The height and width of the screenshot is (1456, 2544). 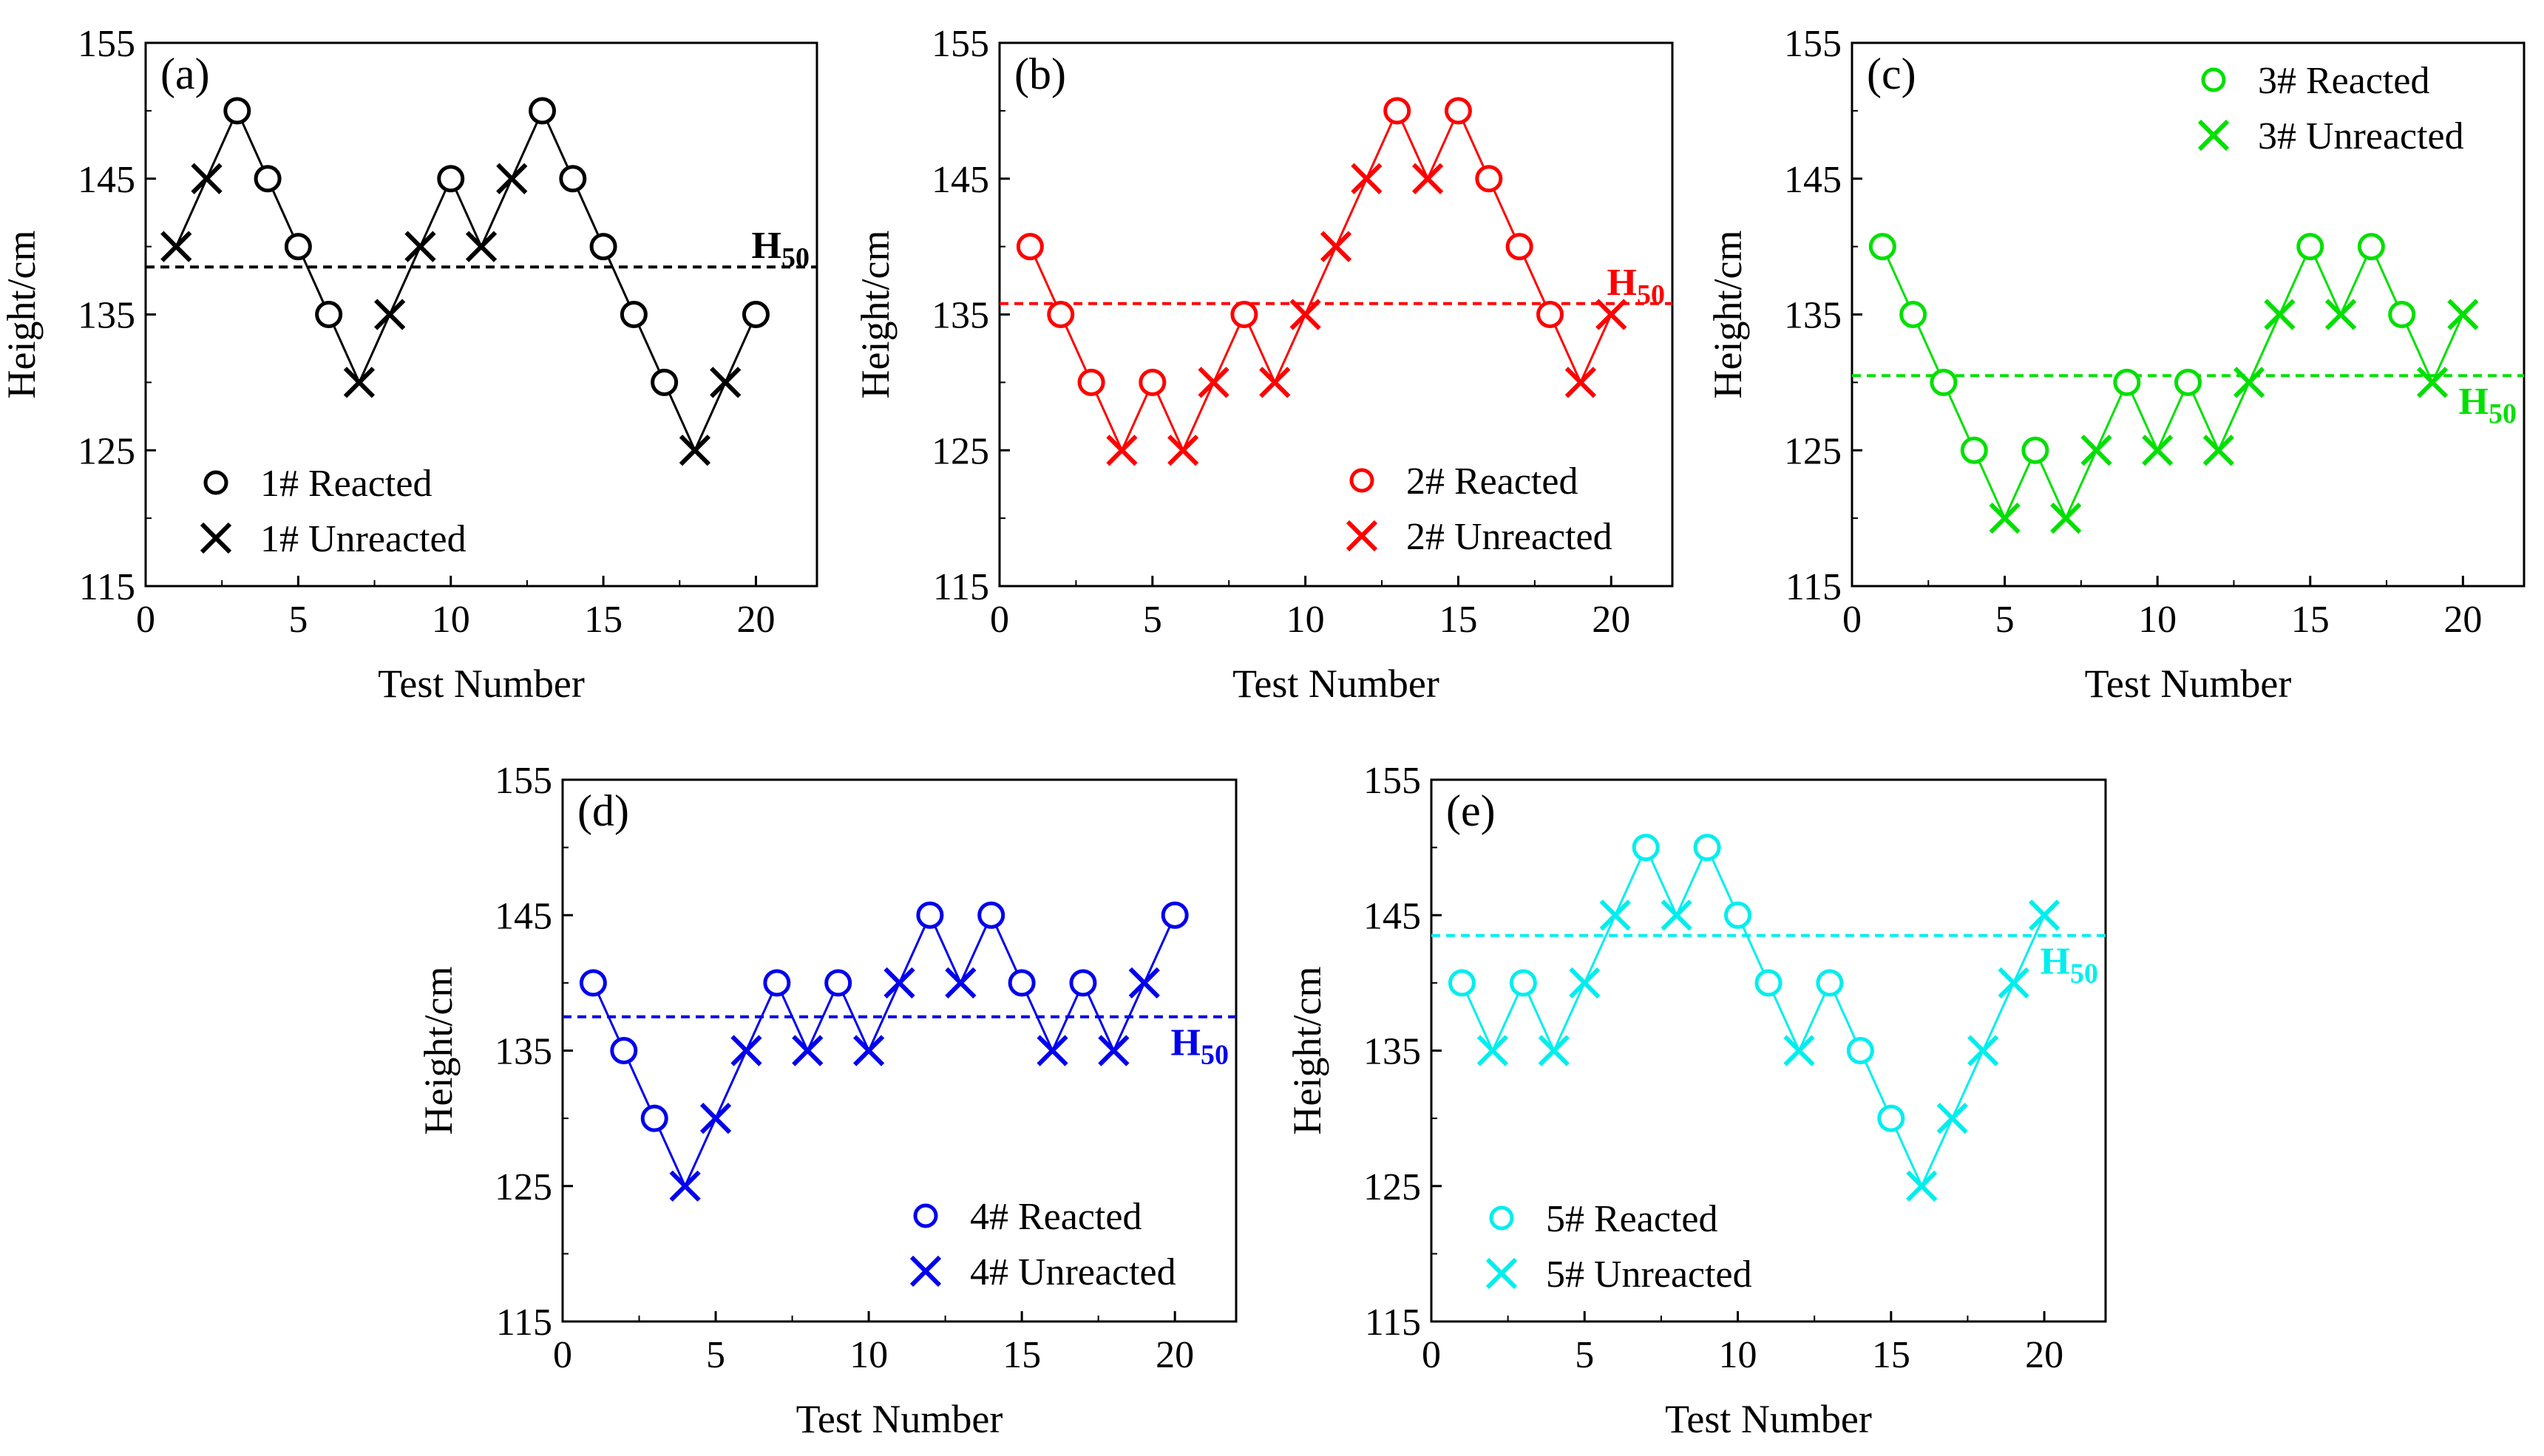 What do you see at coordinates (1492, 482) in the screenshot?
I see `legend-reacted-label: 2# Reacted` at bounding box center [1492, 482].